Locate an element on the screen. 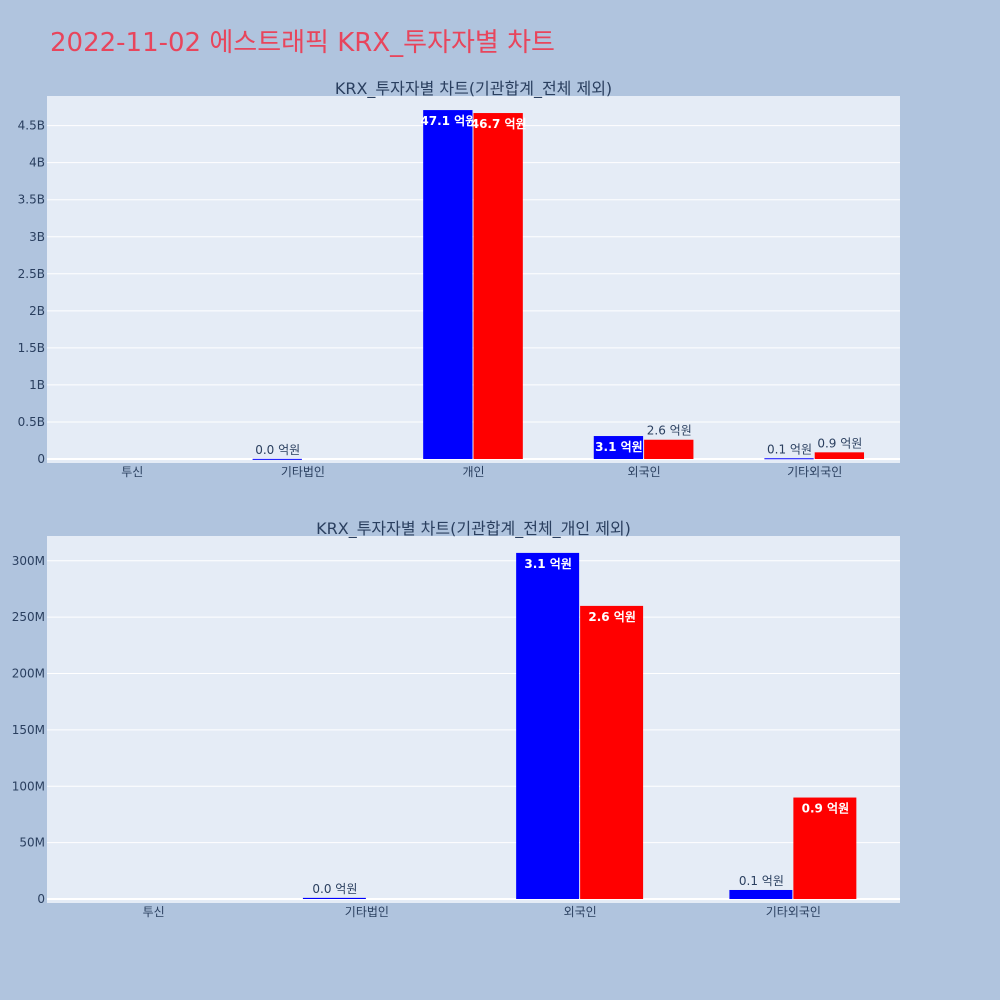 Image resolution: width=1000 pixels, height=1000 pixels. chart-title: KRX_투자자별 차트(기관합계_전체_개인 제외) is located at coordinates (473, 529).